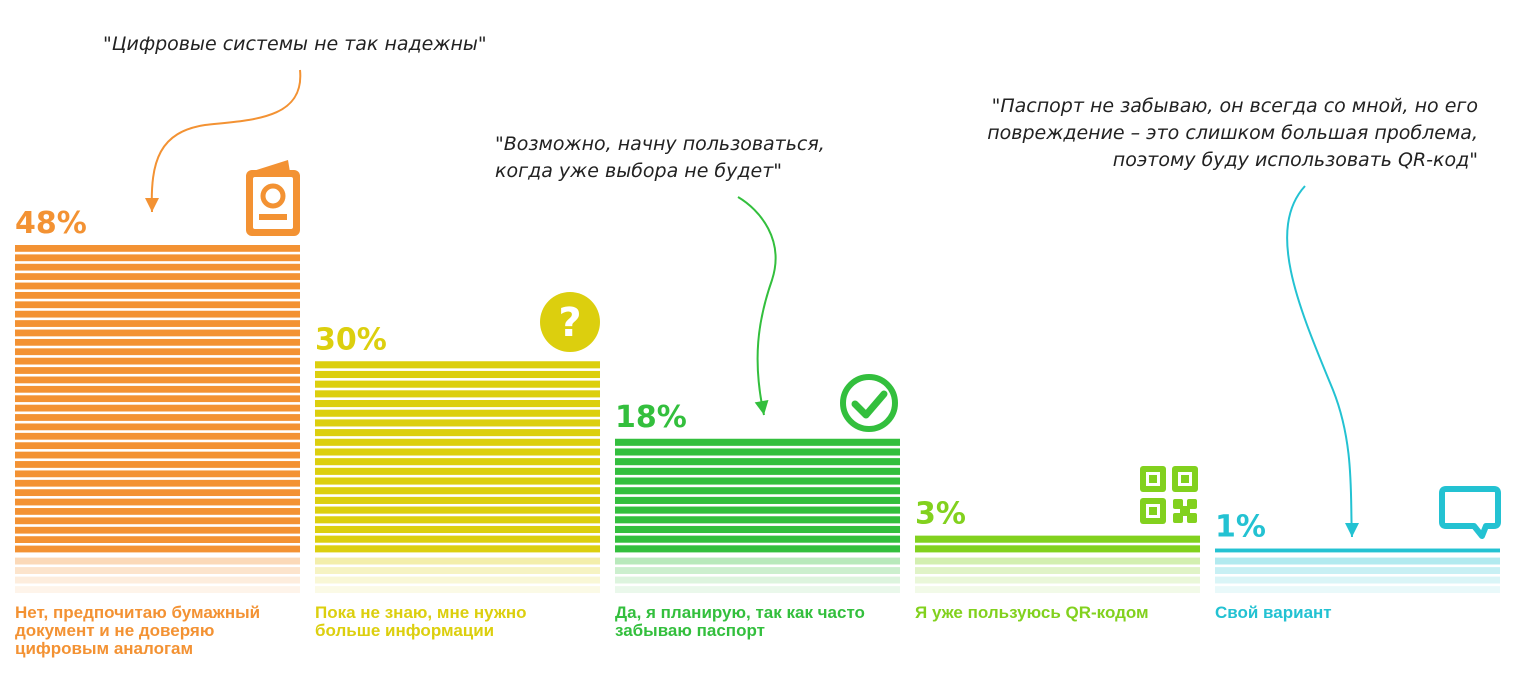 This screenshot has height=690, width=1515. I want to click on qr-code-icon, so click(1169, 495).